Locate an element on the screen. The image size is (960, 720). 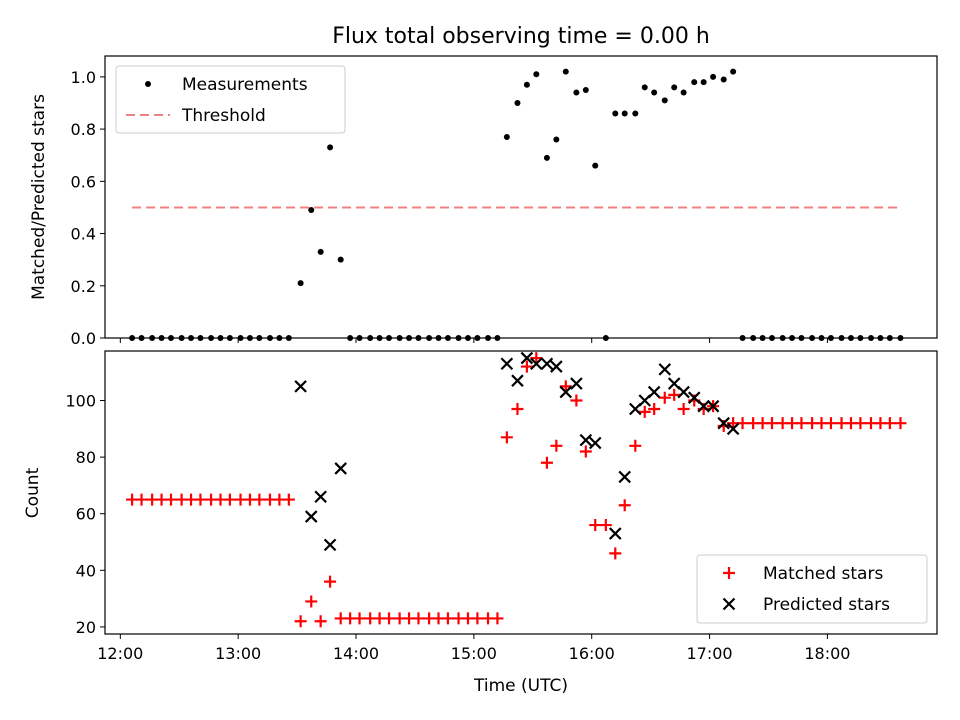
count-legend: Matched stars Predicted stars is located at coordinates (812, 589).